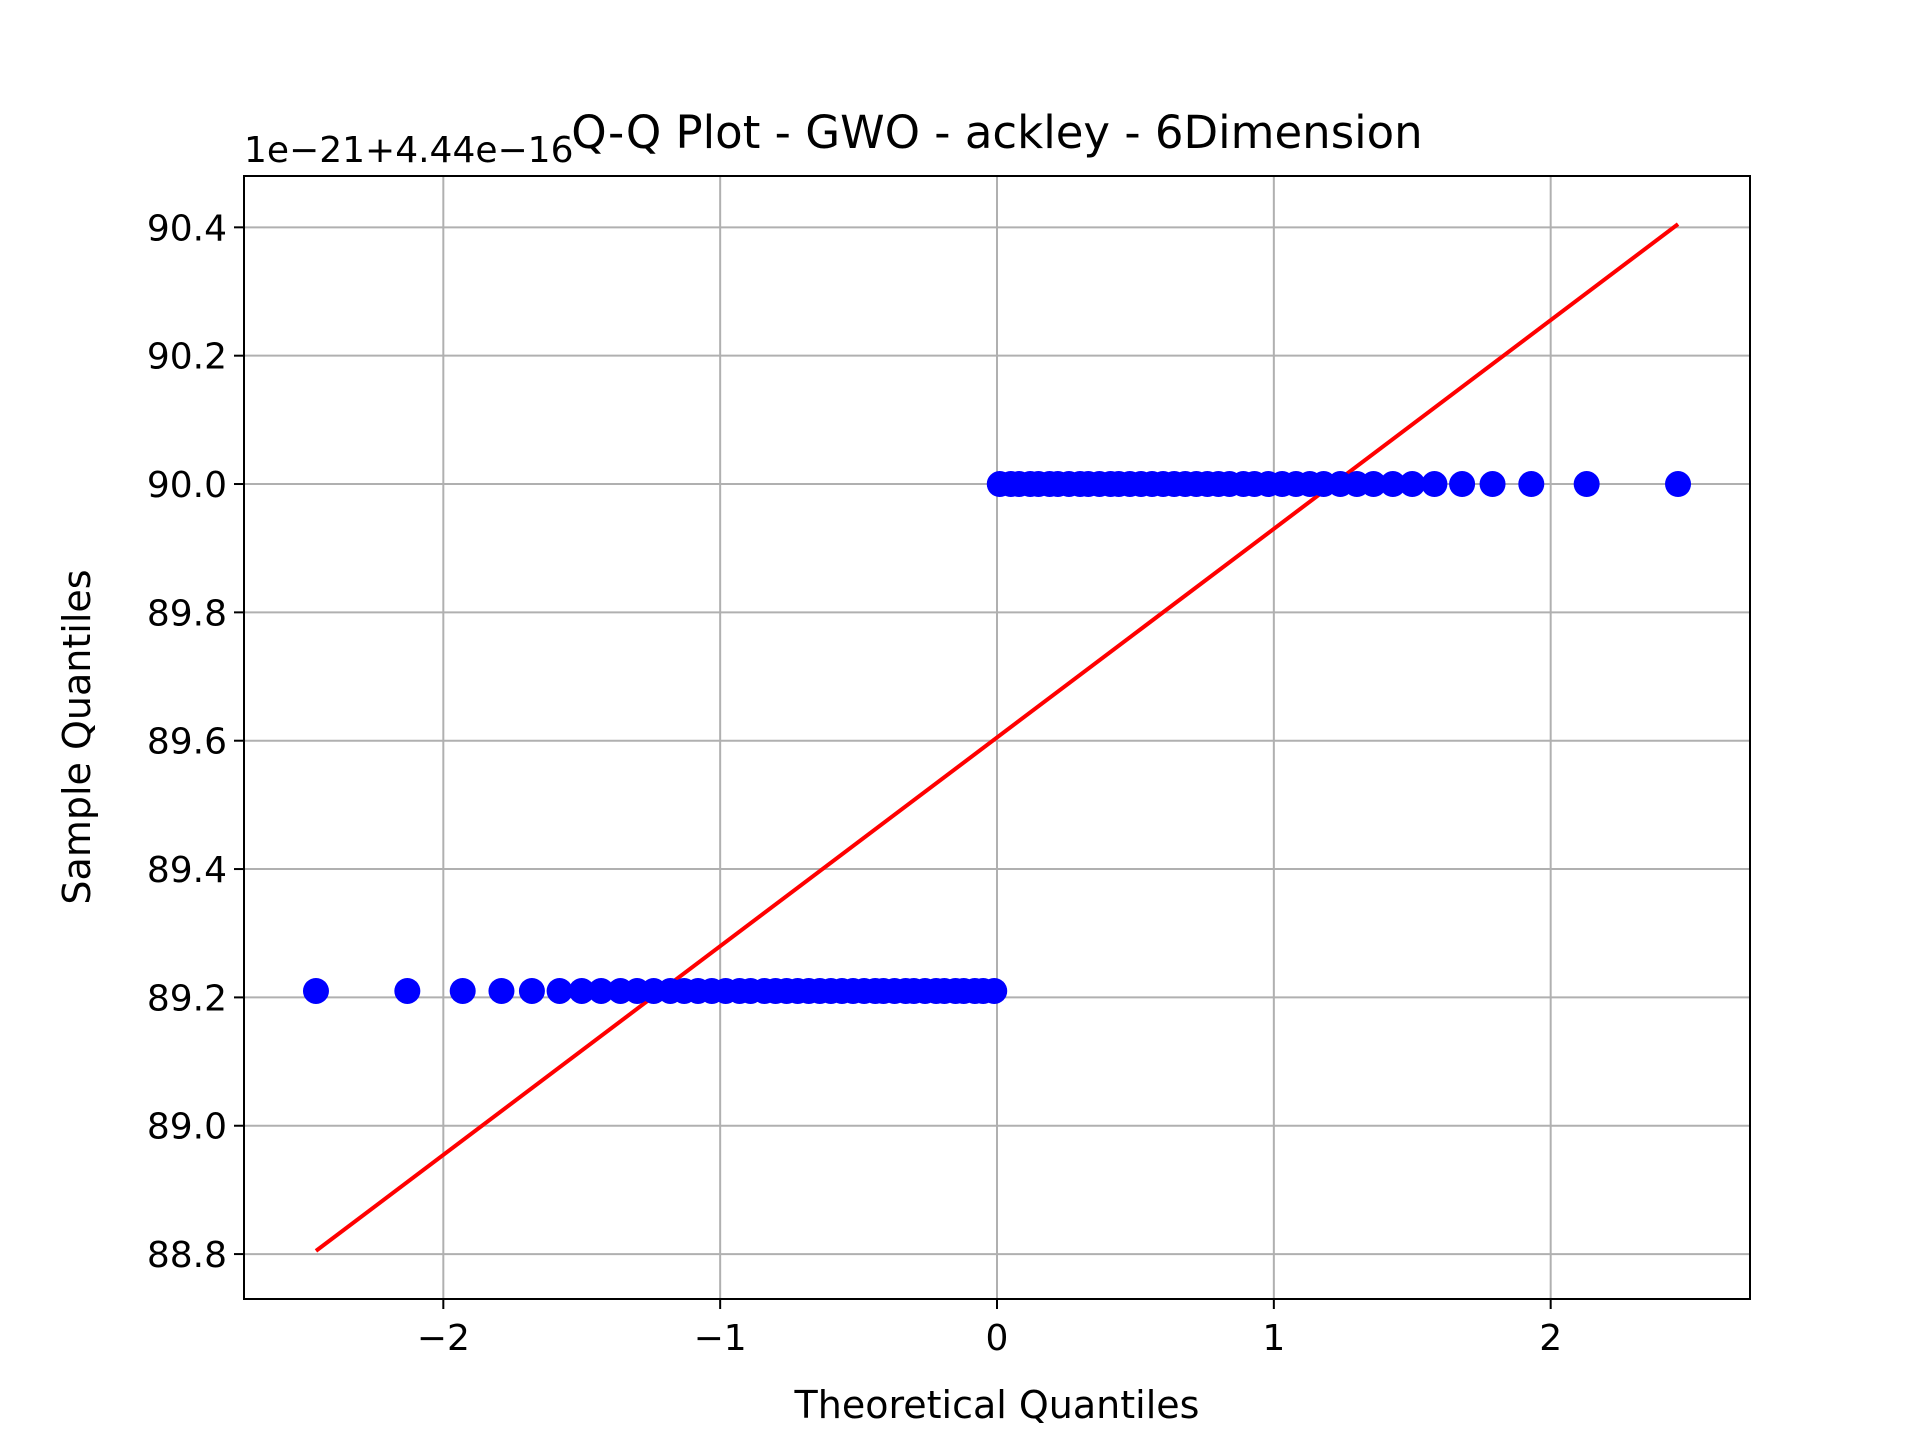  I want to click on y-axis-label: Sample Quantiles, so click(77, 736).